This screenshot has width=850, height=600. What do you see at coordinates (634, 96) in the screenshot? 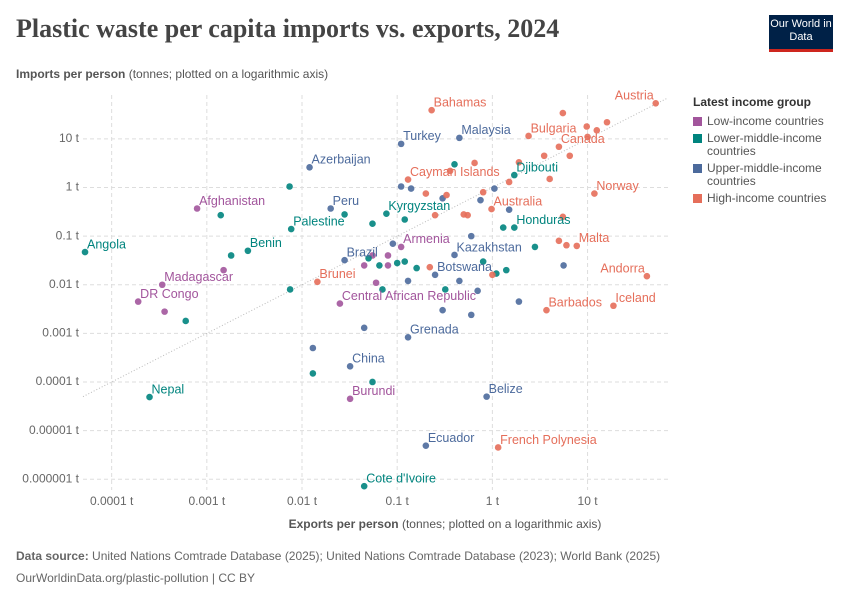
I see `point-label: Austria` at bounding box center [634, 96].